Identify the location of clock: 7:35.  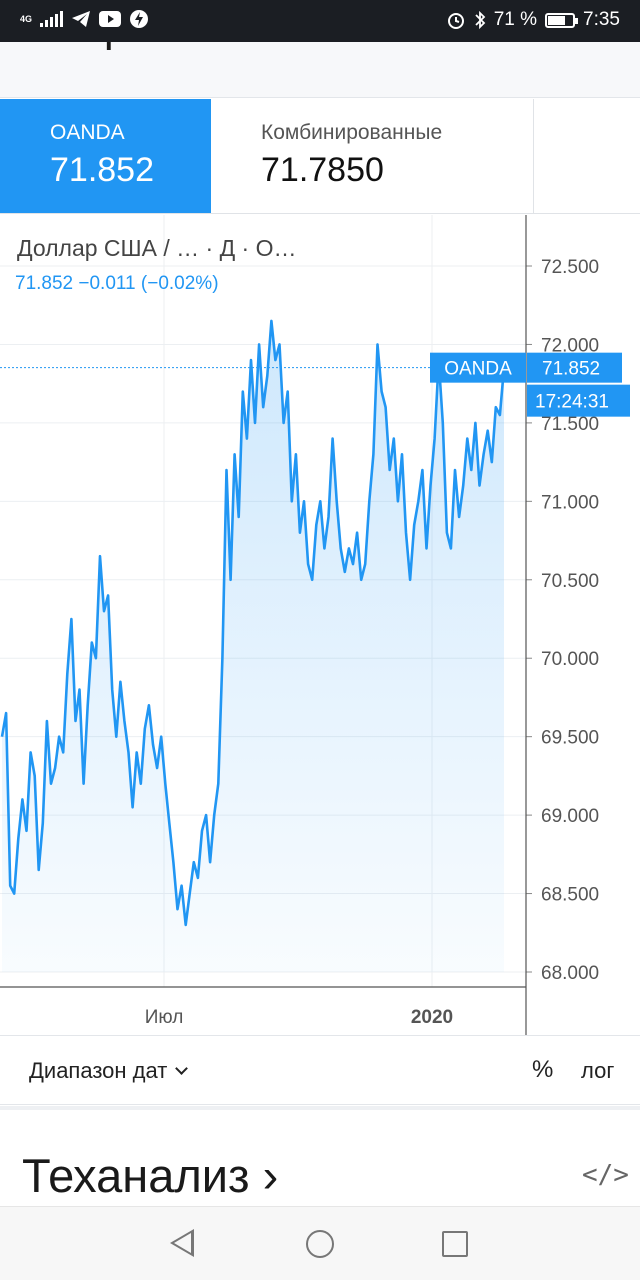
(601, 19).